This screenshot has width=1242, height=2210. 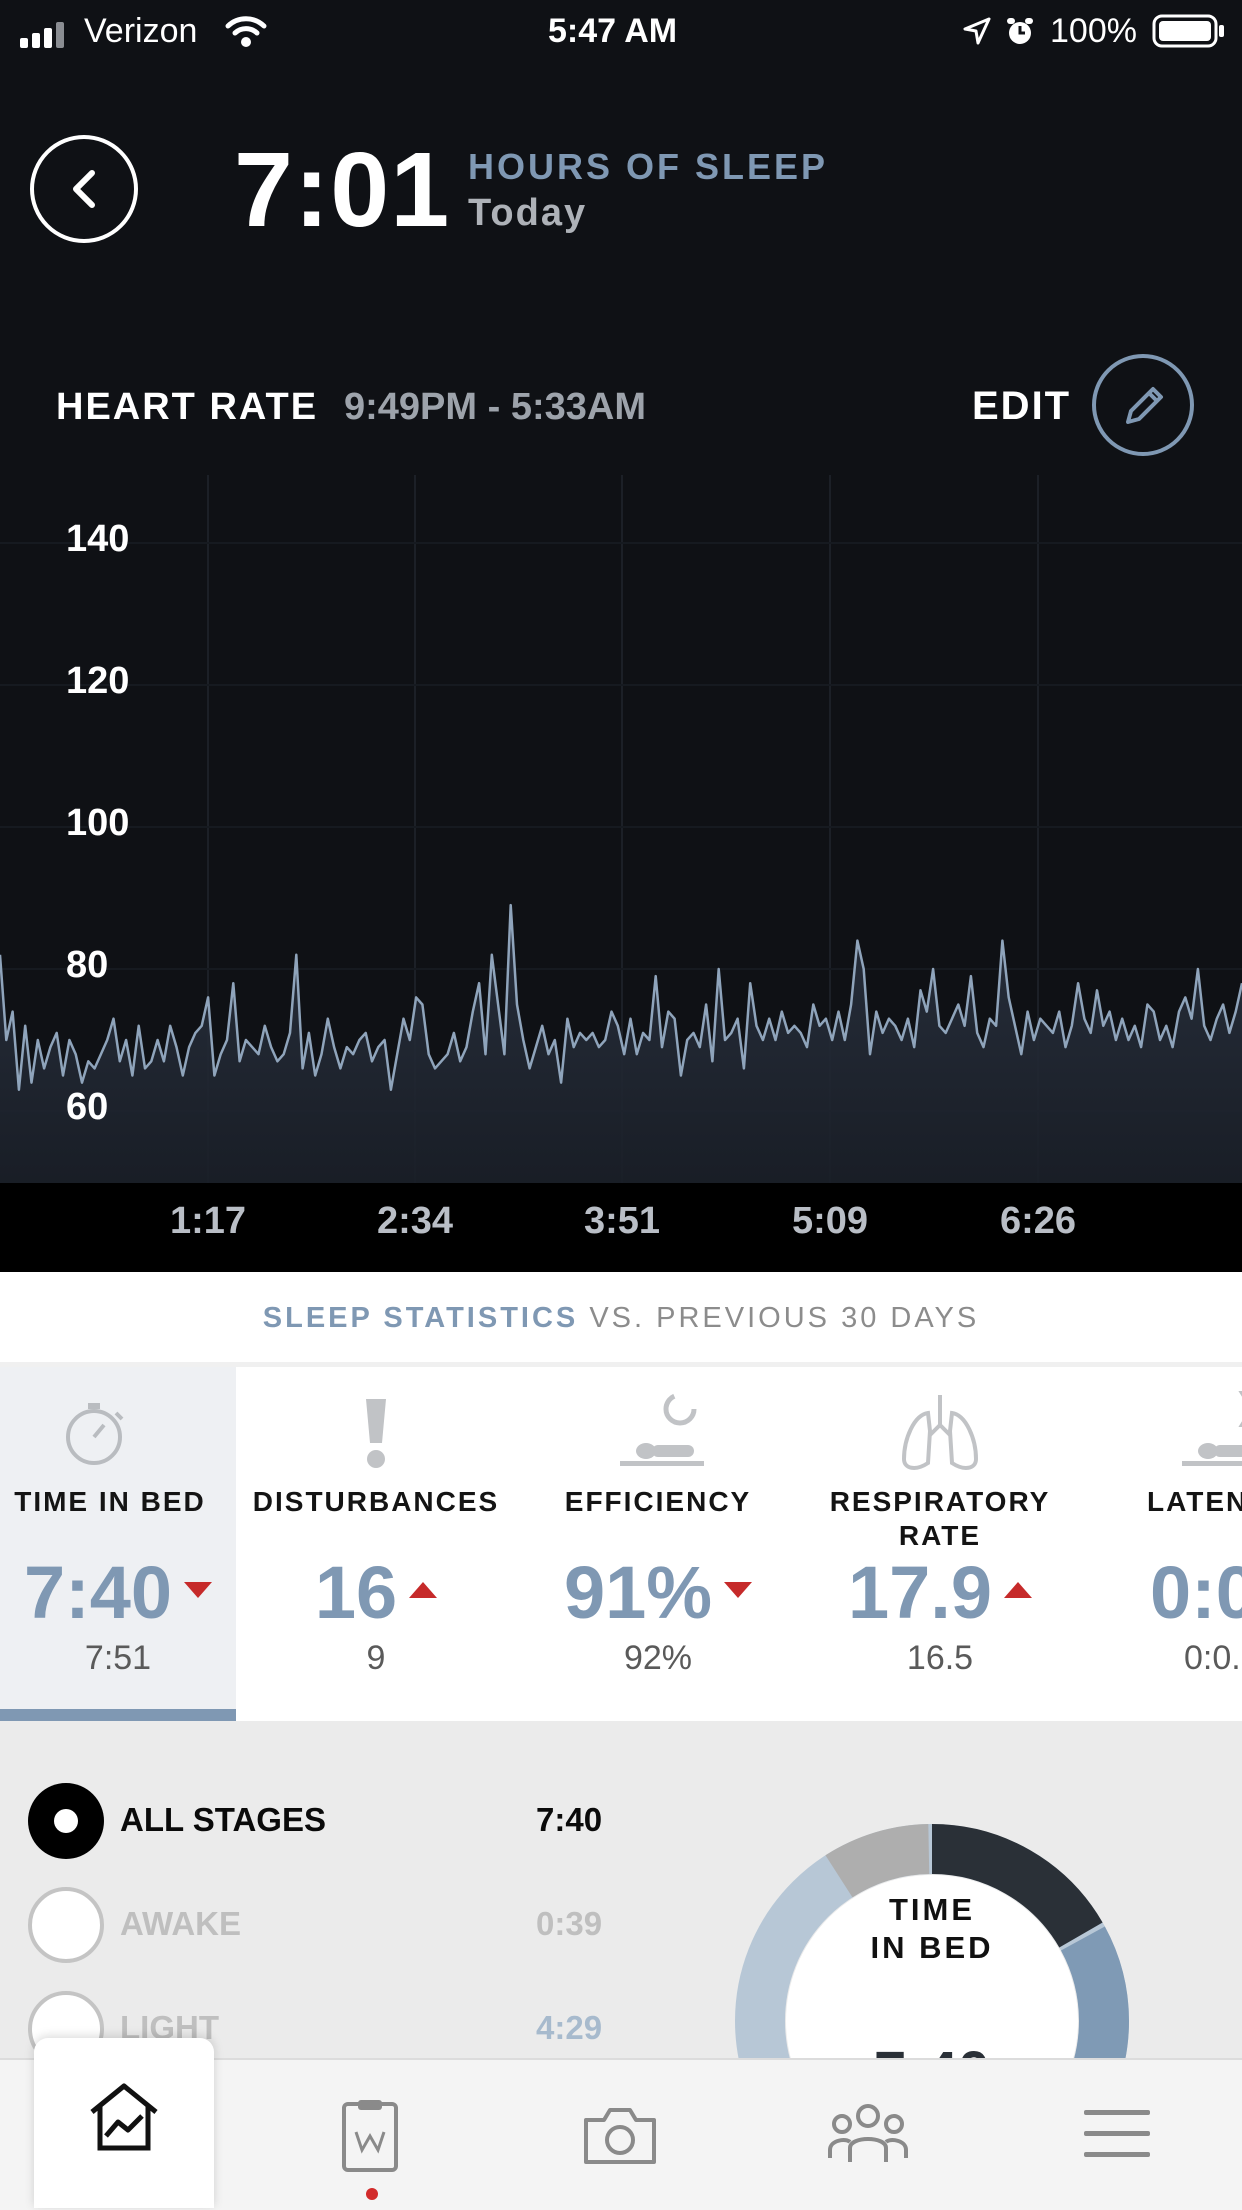 I want to click on stat-label: EFFICIENCY, so click(x=658, y=1501).